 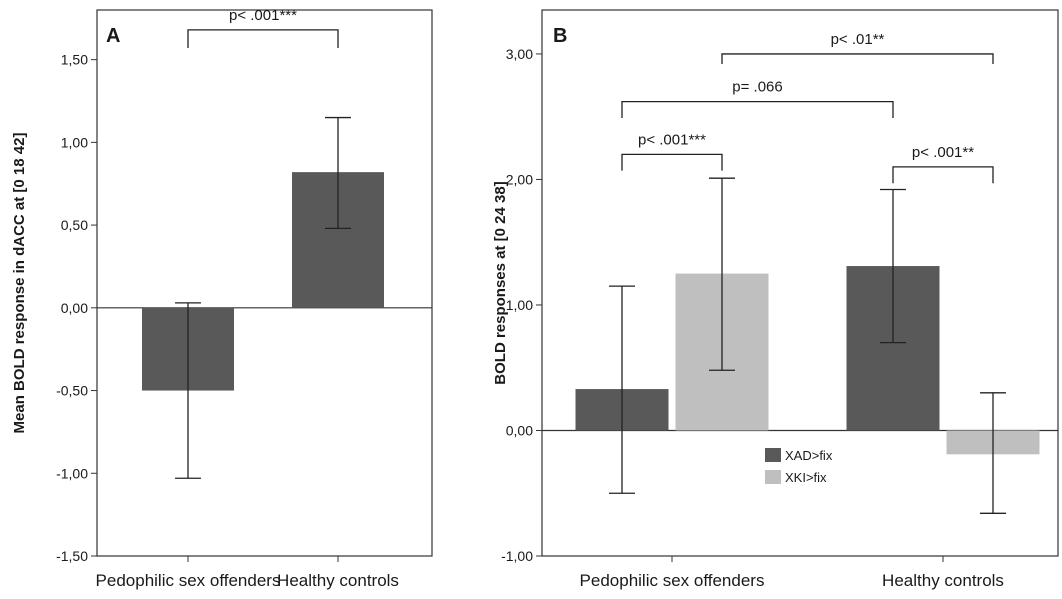 What do you see at coordinates (517, 556) in the screenshot?
I see `panel-b-y-tick-label: -1,00` at bounding box center [517, 556].